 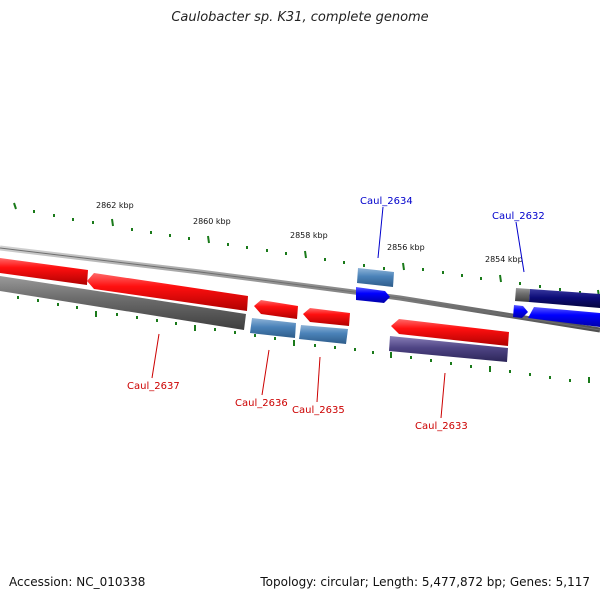 What do you see at coordinates (309, 235) in the screenshot?
I see `scale-label-2858: 2858 kbp` at bounding box center [309, 235].